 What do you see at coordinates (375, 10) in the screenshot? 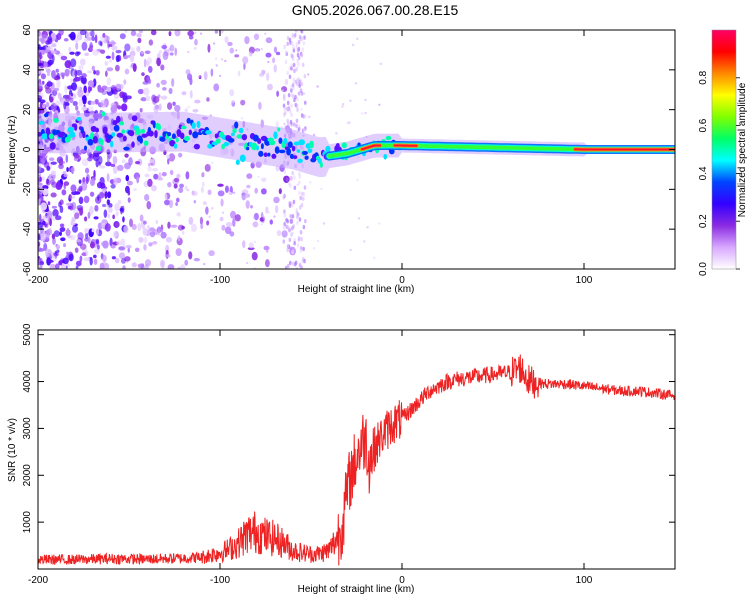
I see `chart-title: GN05.2026.067.00.28.E15` at bounding box center [375, 10].